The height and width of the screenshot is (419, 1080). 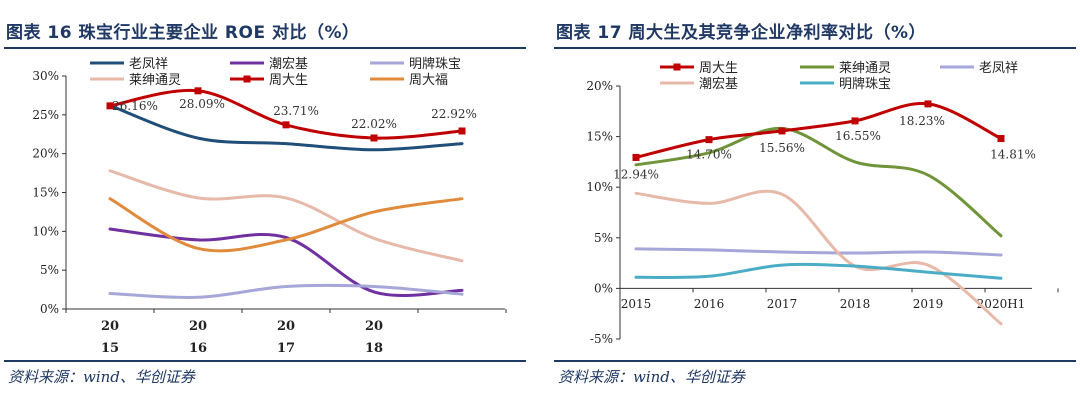 I want to click on x-tick-label: 2020H1, so click(x=1001, y=304).